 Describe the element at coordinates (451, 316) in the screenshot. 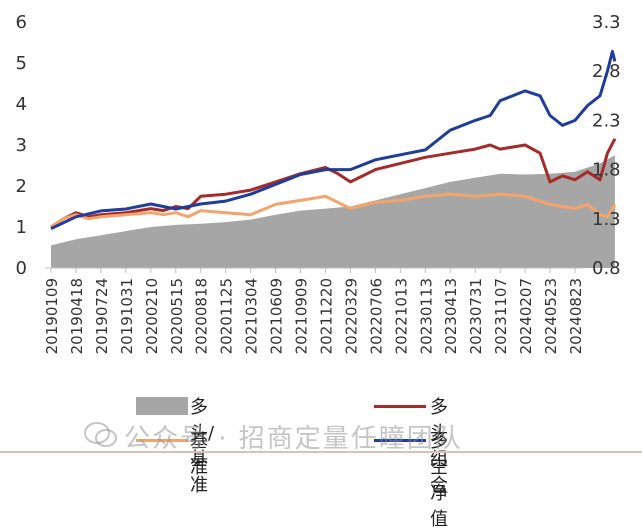

I see `x-tick-label: 20230413` at that location.